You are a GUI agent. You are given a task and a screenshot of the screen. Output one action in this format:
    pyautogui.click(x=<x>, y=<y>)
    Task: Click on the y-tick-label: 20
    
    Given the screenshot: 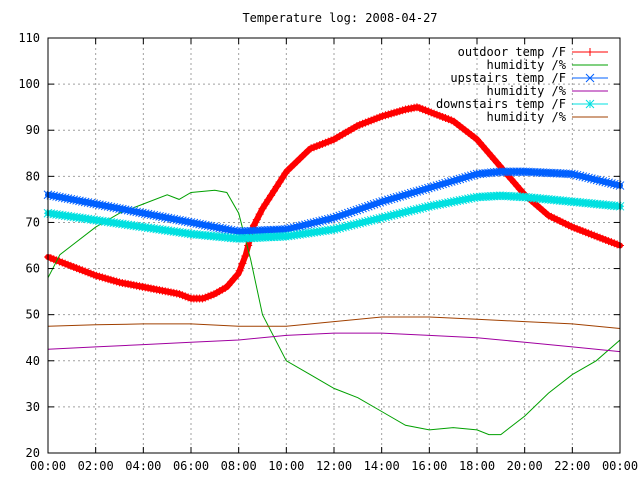 What is the action you would take?
    pyautogui.click(x=33, y=453)
    